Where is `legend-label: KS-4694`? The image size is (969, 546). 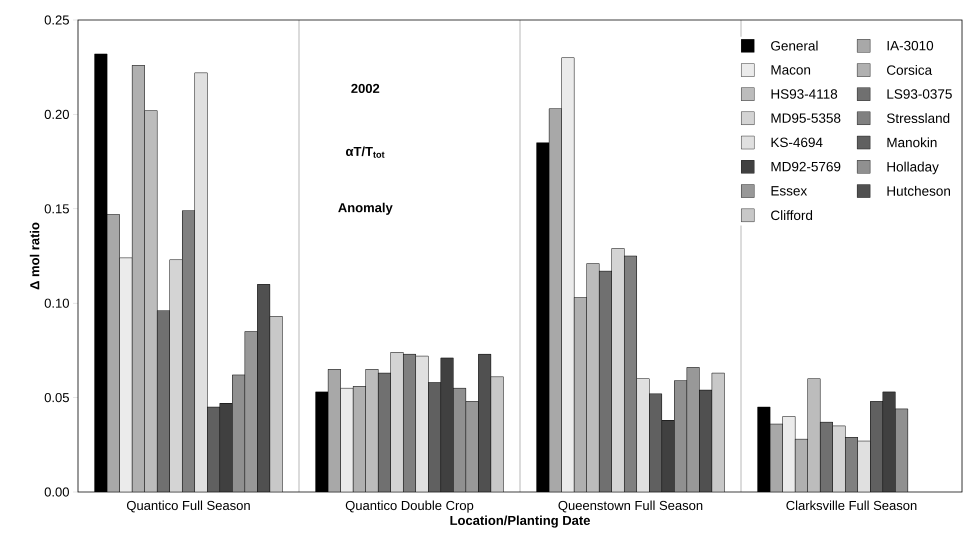
legend-label: KS-4694 is located at coordinates (797, 143).